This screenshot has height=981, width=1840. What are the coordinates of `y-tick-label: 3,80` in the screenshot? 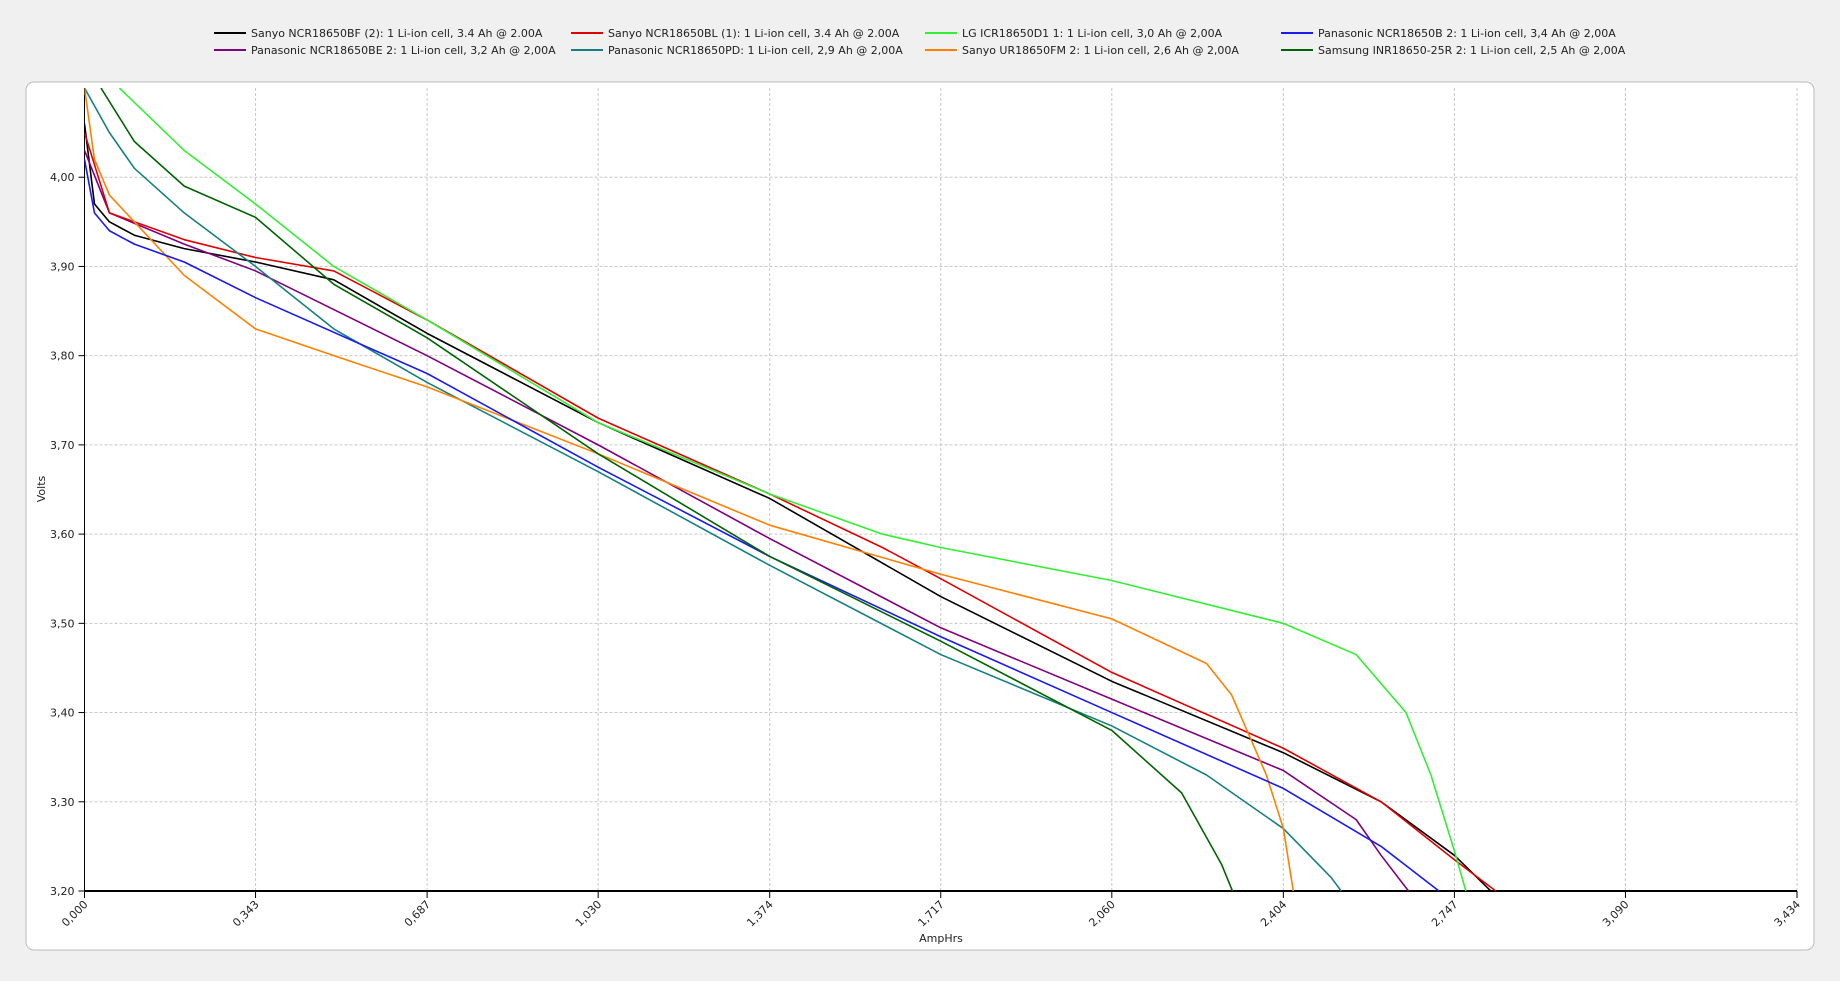 It's located at (62, 356).